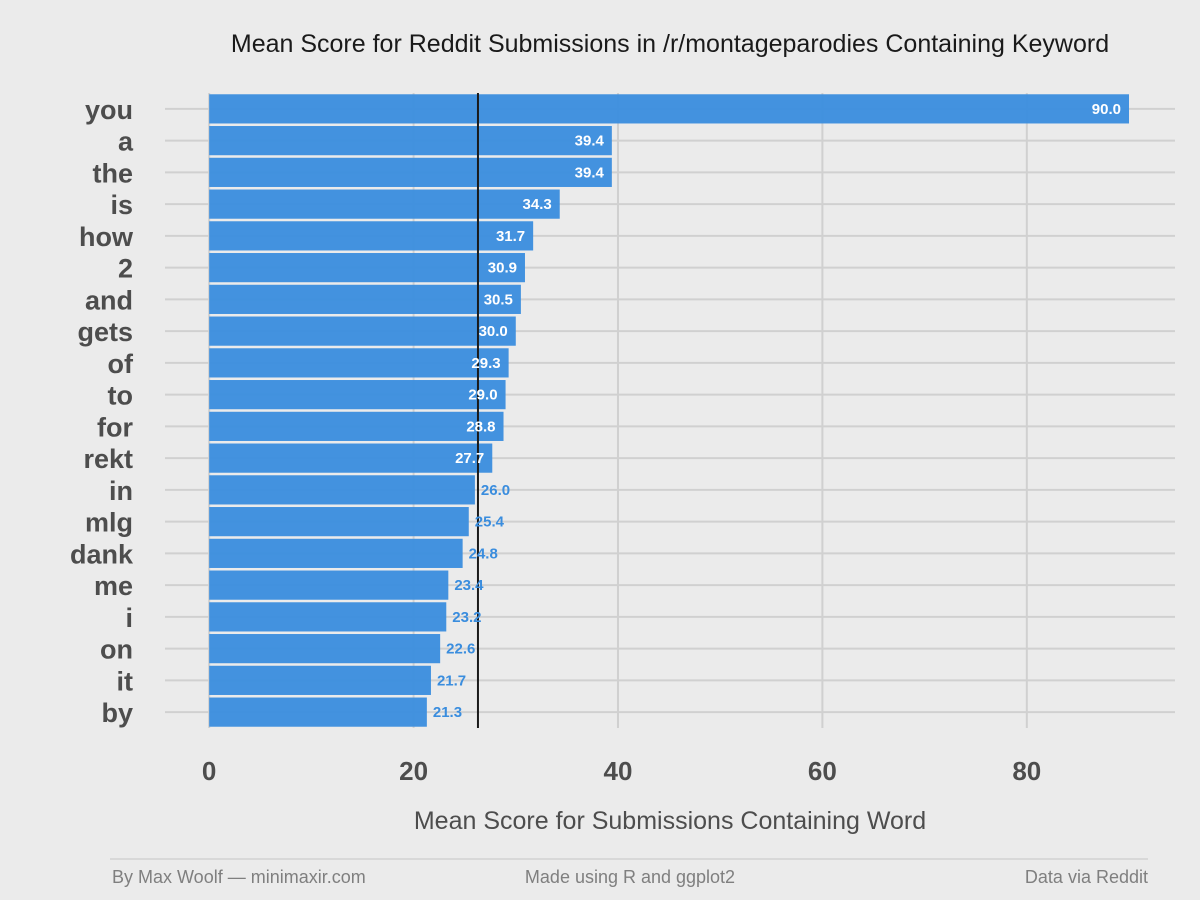  Describe the element at coordinates (590, 141) in the screenshot. I see `value-label-a: 39.4` at that location.